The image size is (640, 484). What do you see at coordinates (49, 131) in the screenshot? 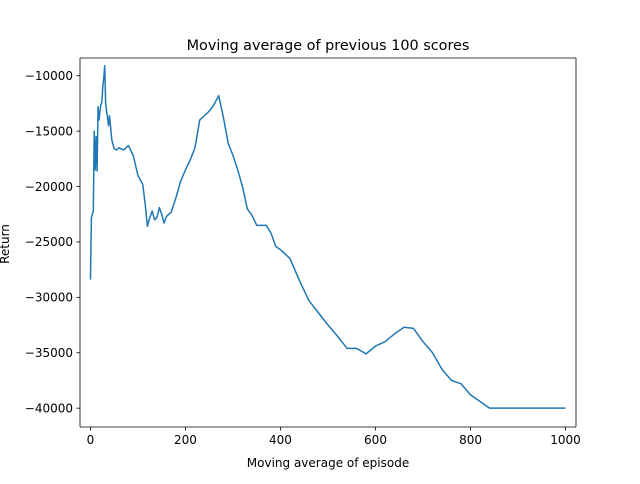
I see `y-tick-label: −15000` at bounding box center [49, 131].